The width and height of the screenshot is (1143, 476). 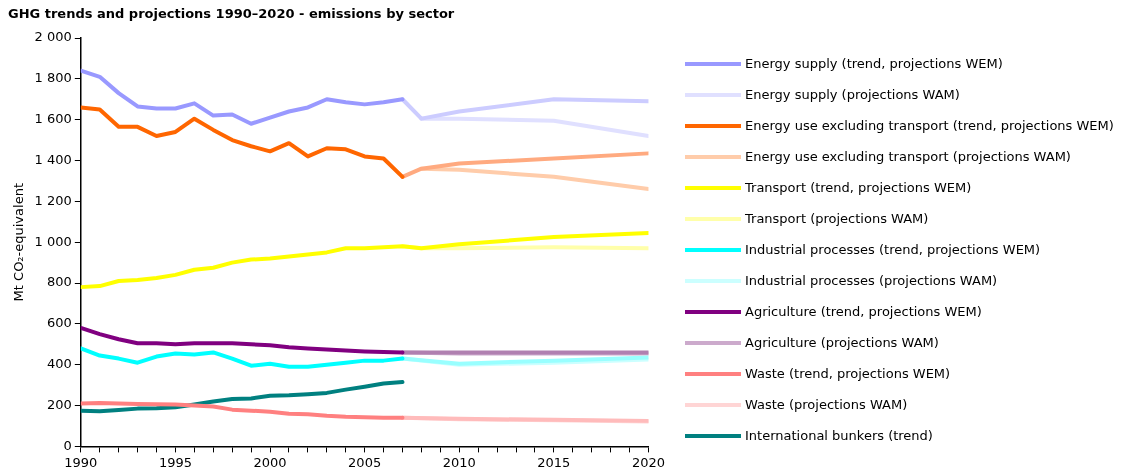 What do you see at coordinates (53, 78) in the screenshot?
I see `y-tick-label: 1 800` at bounding box center [53, 78].